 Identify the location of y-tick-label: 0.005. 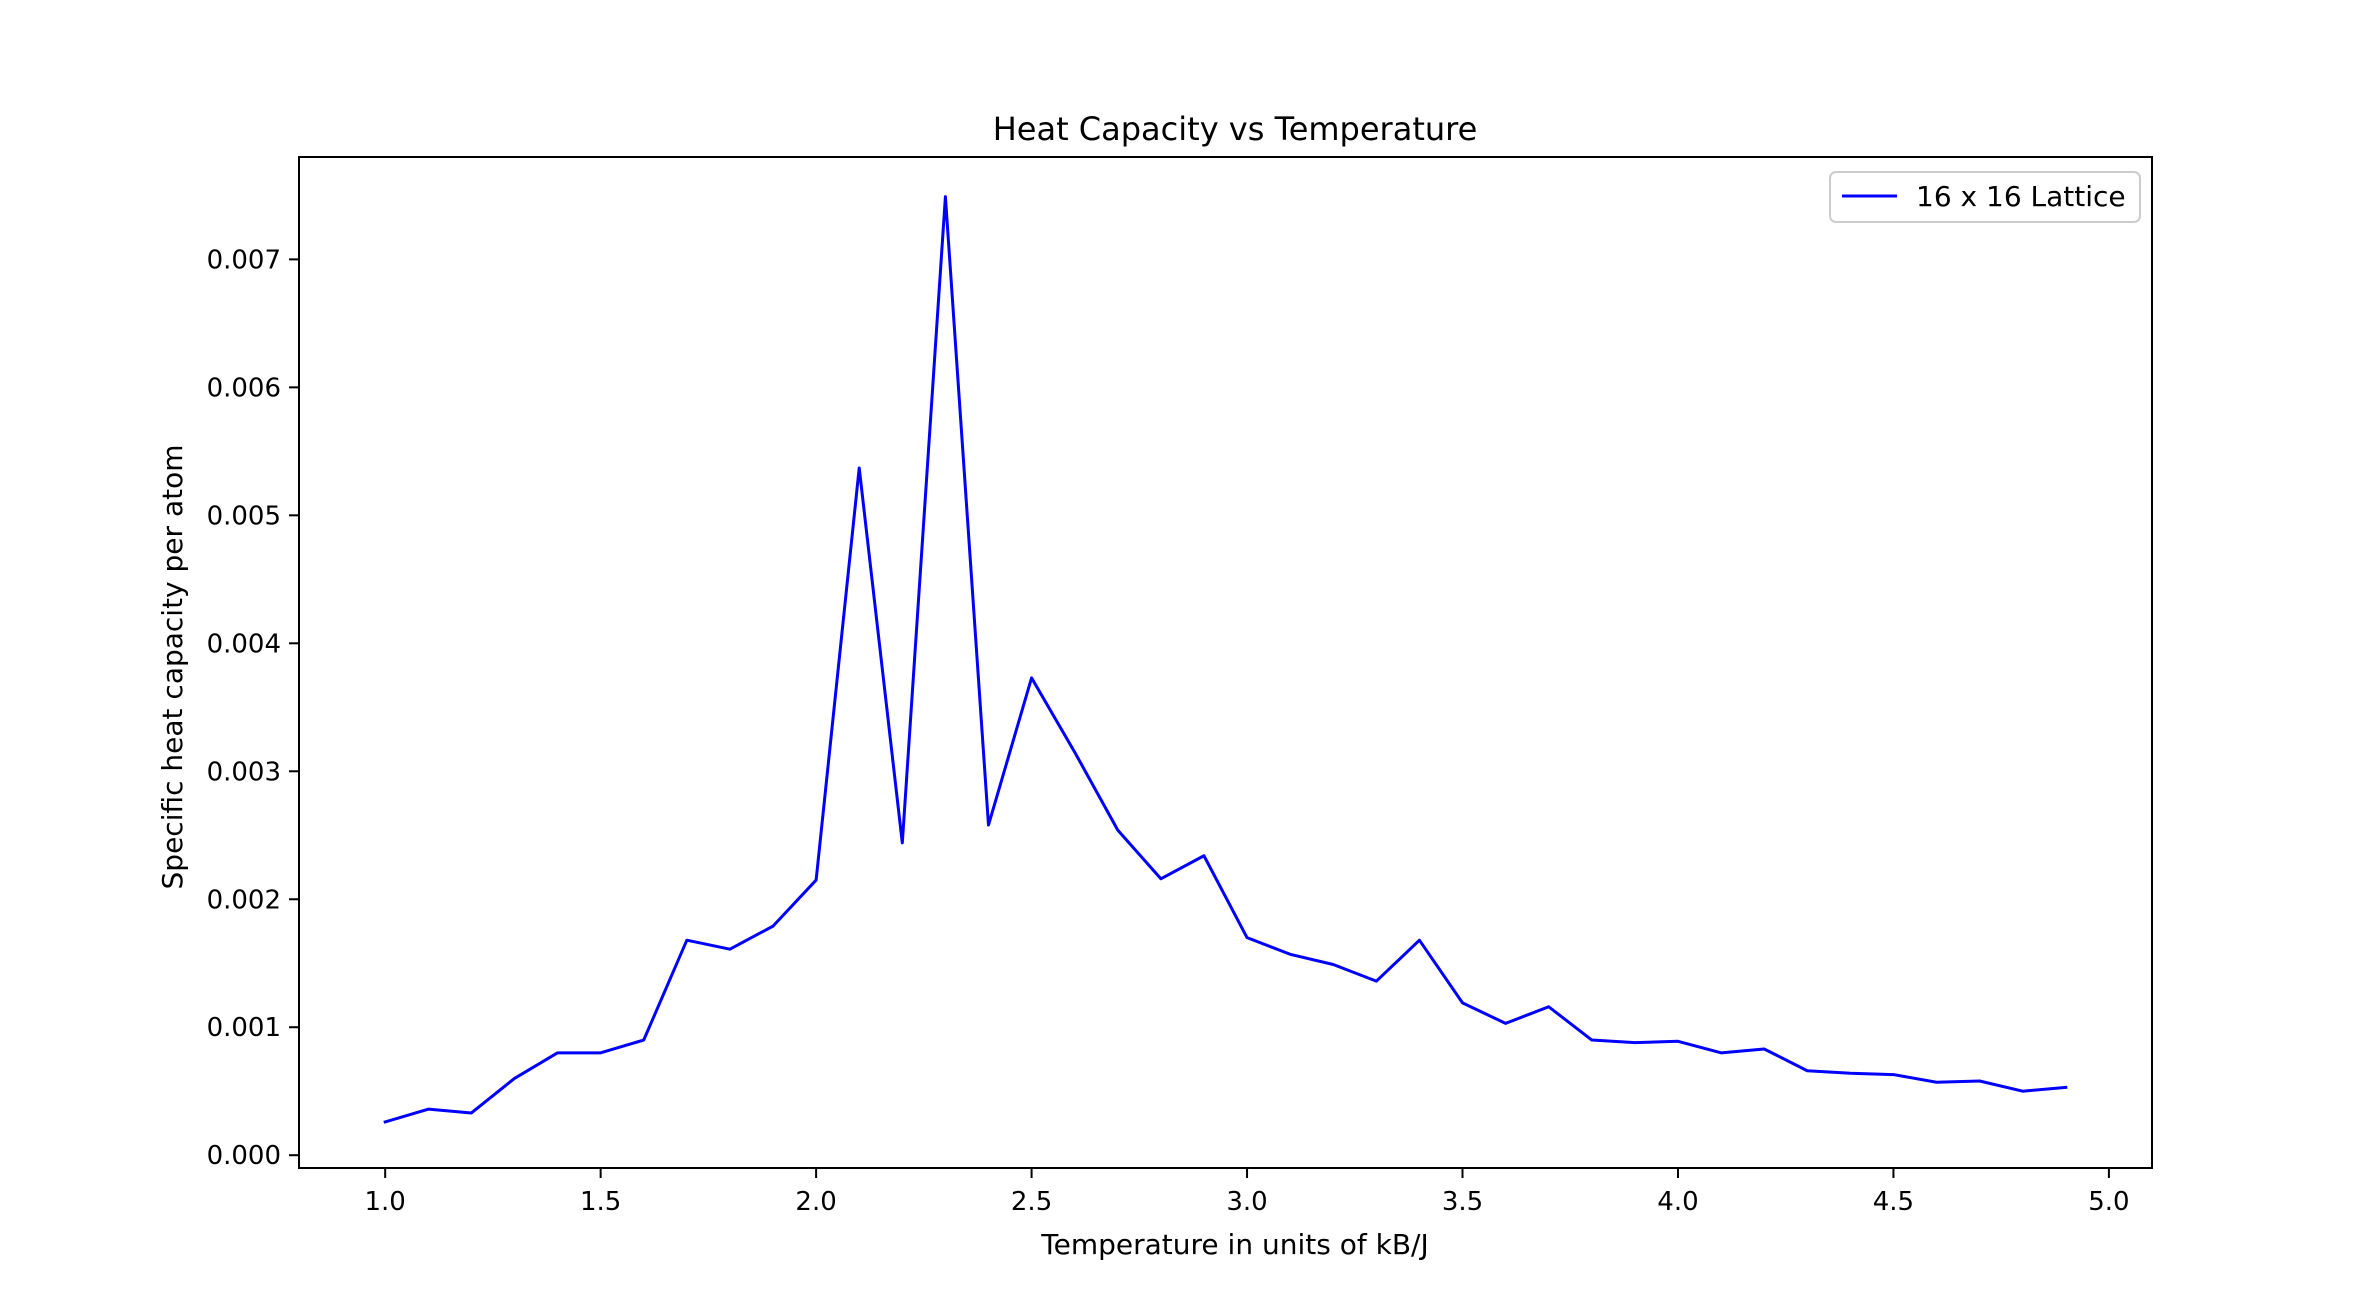
(244, 516).